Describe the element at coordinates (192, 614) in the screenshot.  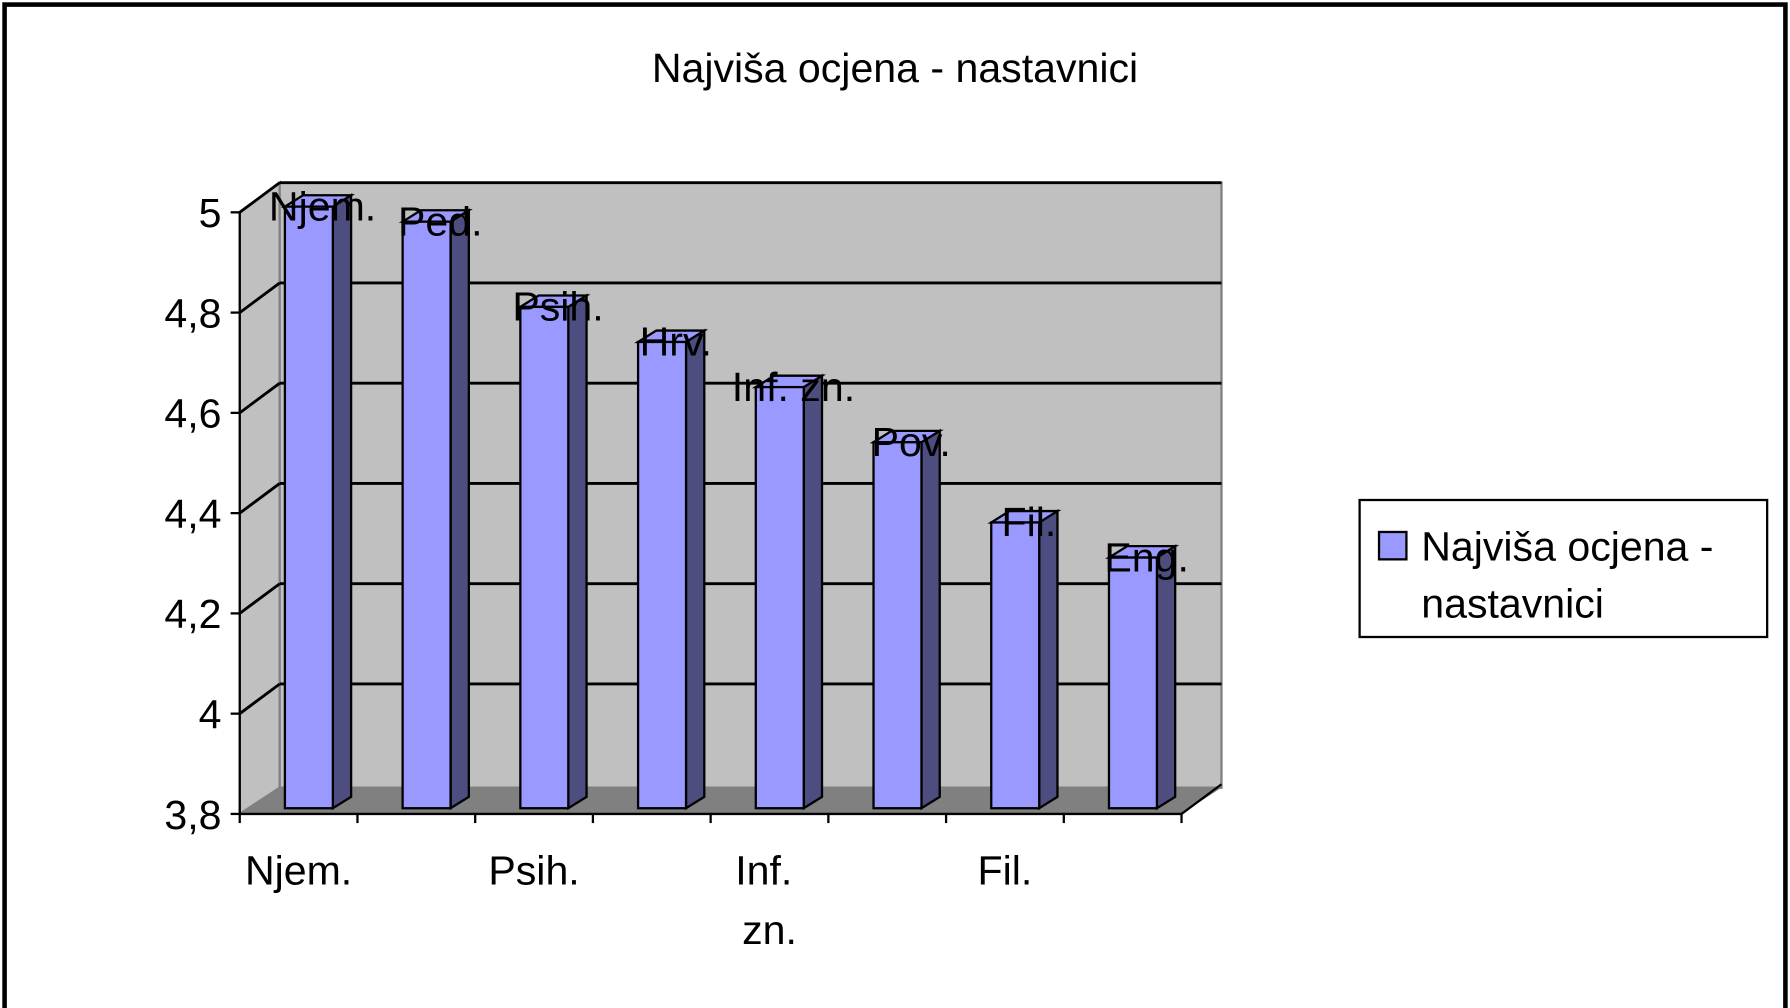
I see `y-tick-label: 4,2` at that location.